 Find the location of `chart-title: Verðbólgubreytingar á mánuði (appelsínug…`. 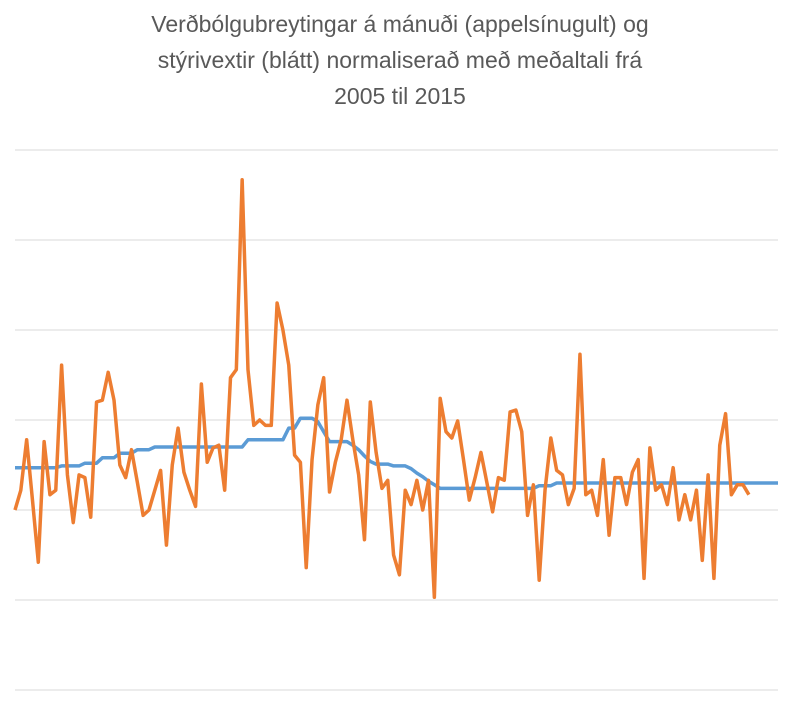

chart-title: Verðbólgubreytingar á mánuði (appelsínug… is located at coordinates (399, 24).